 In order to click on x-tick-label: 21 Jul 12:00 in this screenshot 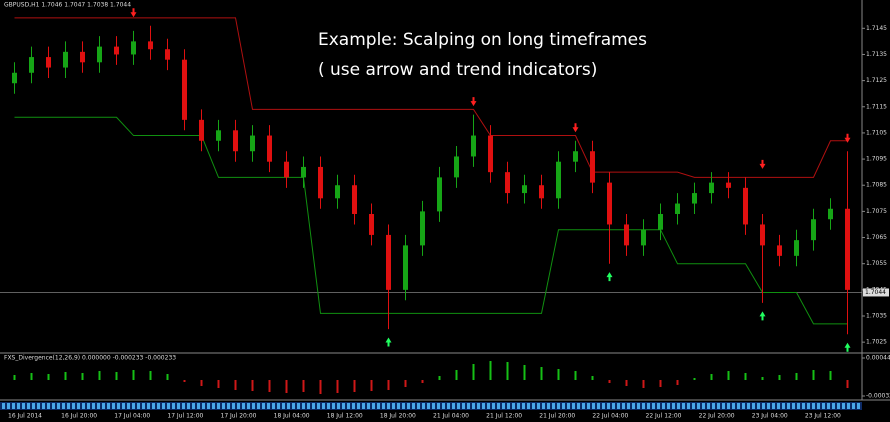, I will do `click(504, 416)`.